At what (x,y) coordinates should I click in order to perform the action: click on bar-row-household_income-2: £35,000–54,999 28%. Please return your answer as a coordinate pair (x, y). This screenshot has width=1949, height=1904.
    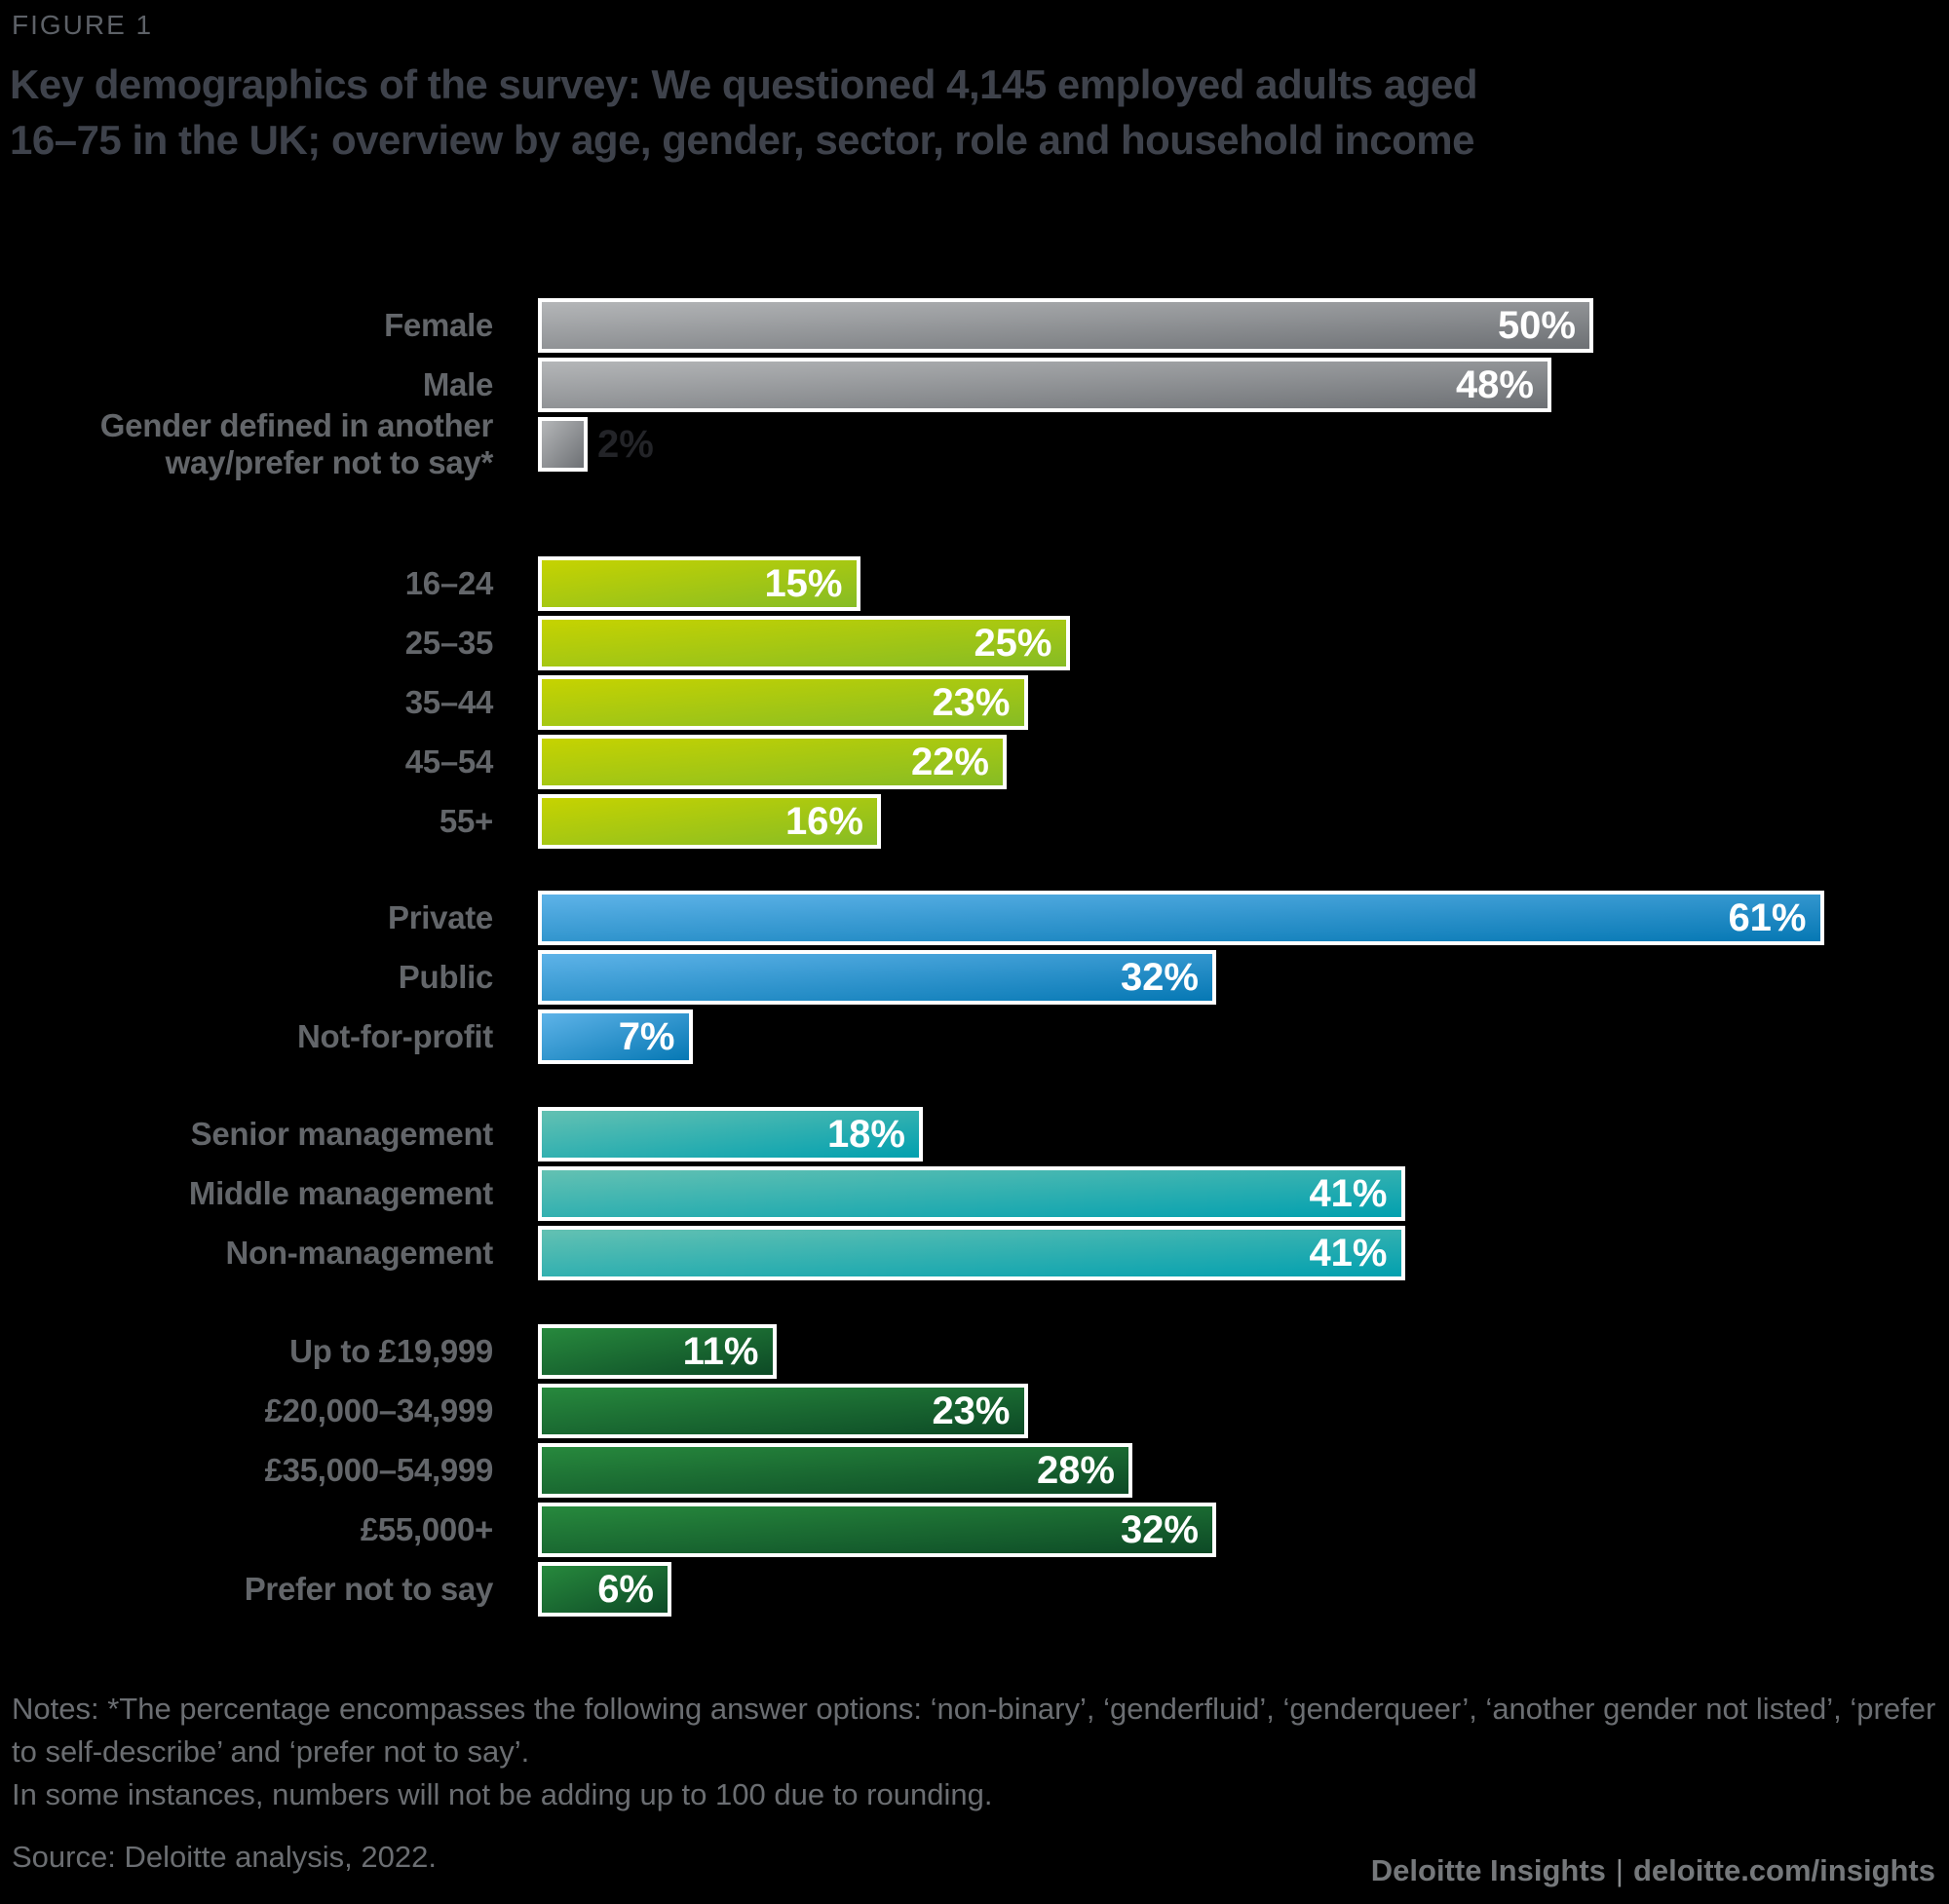
    Looking at the image, I should click on (974, 1470).